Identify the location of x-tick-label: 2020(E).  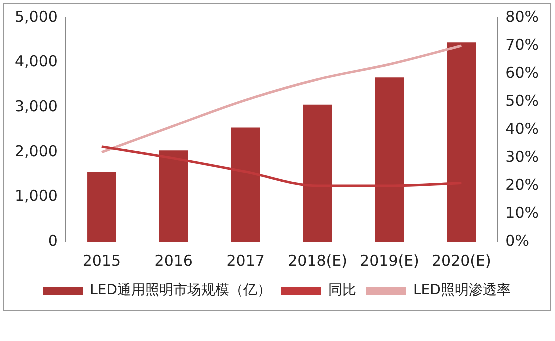
(462, 261).